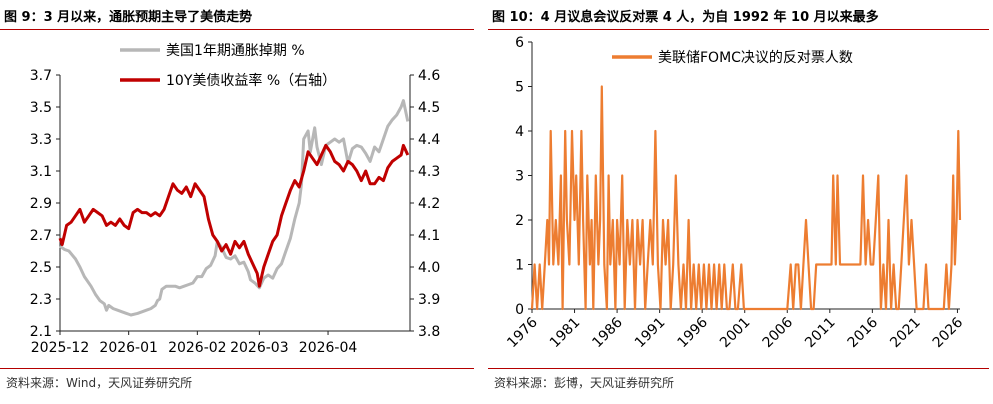 This screenshot has height=404, width=993. I want to click on y-right-tick-label: 4.4, so click(429, 140).